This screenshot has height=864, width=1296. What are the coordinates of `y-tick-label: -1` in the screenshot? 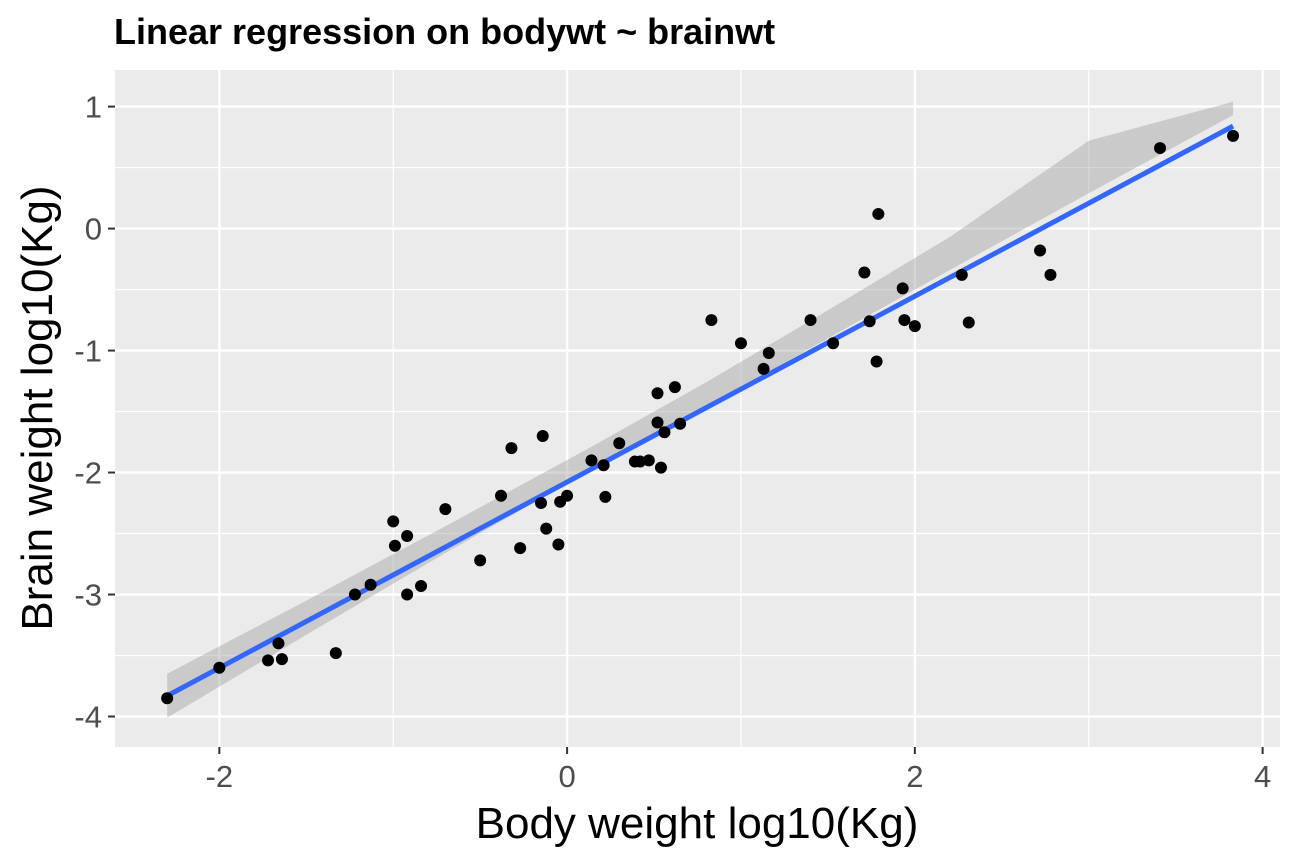 It's located at (88, 351).